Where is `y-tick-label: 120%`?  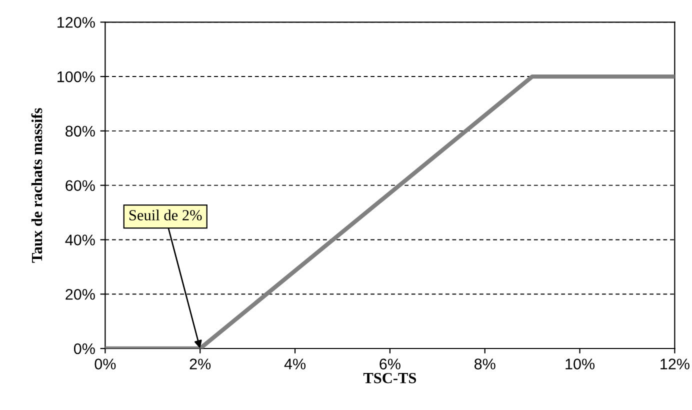
y-tick-label: 120% is located at coordinates (76, 22).